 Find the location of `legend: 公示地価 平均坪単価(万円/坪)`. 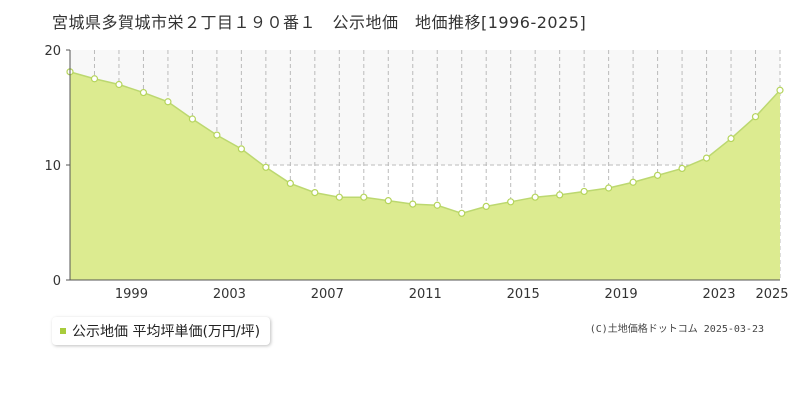

legend: 公示地価 平均坪単価(万円/坪) is located at coordinates (161, 331).